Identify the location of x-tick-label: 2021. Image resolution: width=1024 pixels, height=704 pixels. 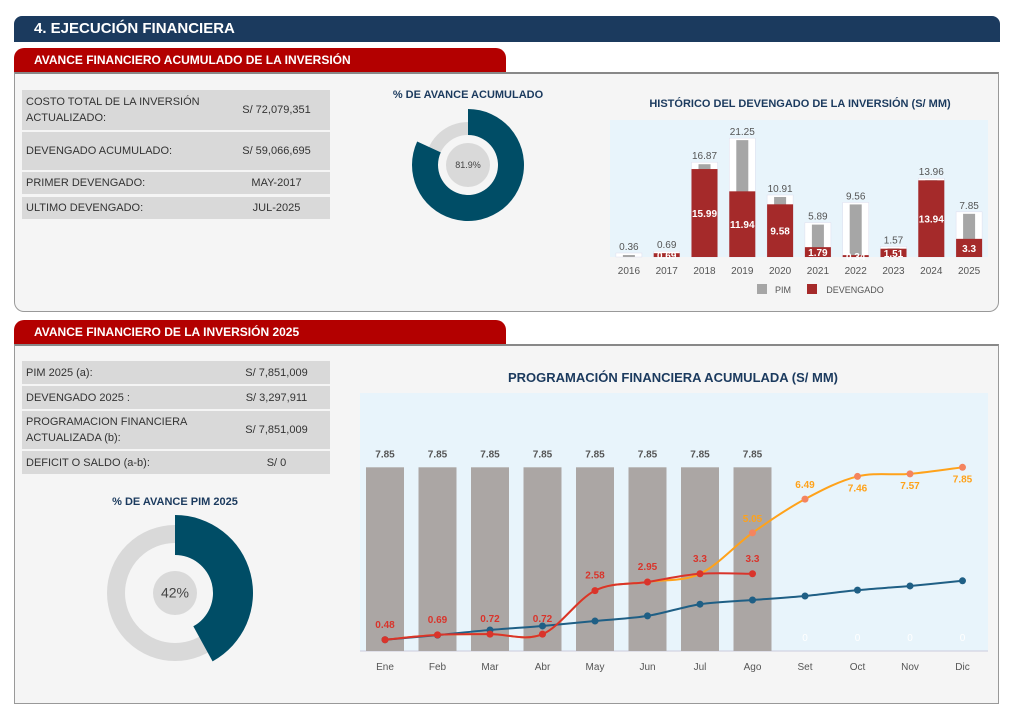
(818, 271).